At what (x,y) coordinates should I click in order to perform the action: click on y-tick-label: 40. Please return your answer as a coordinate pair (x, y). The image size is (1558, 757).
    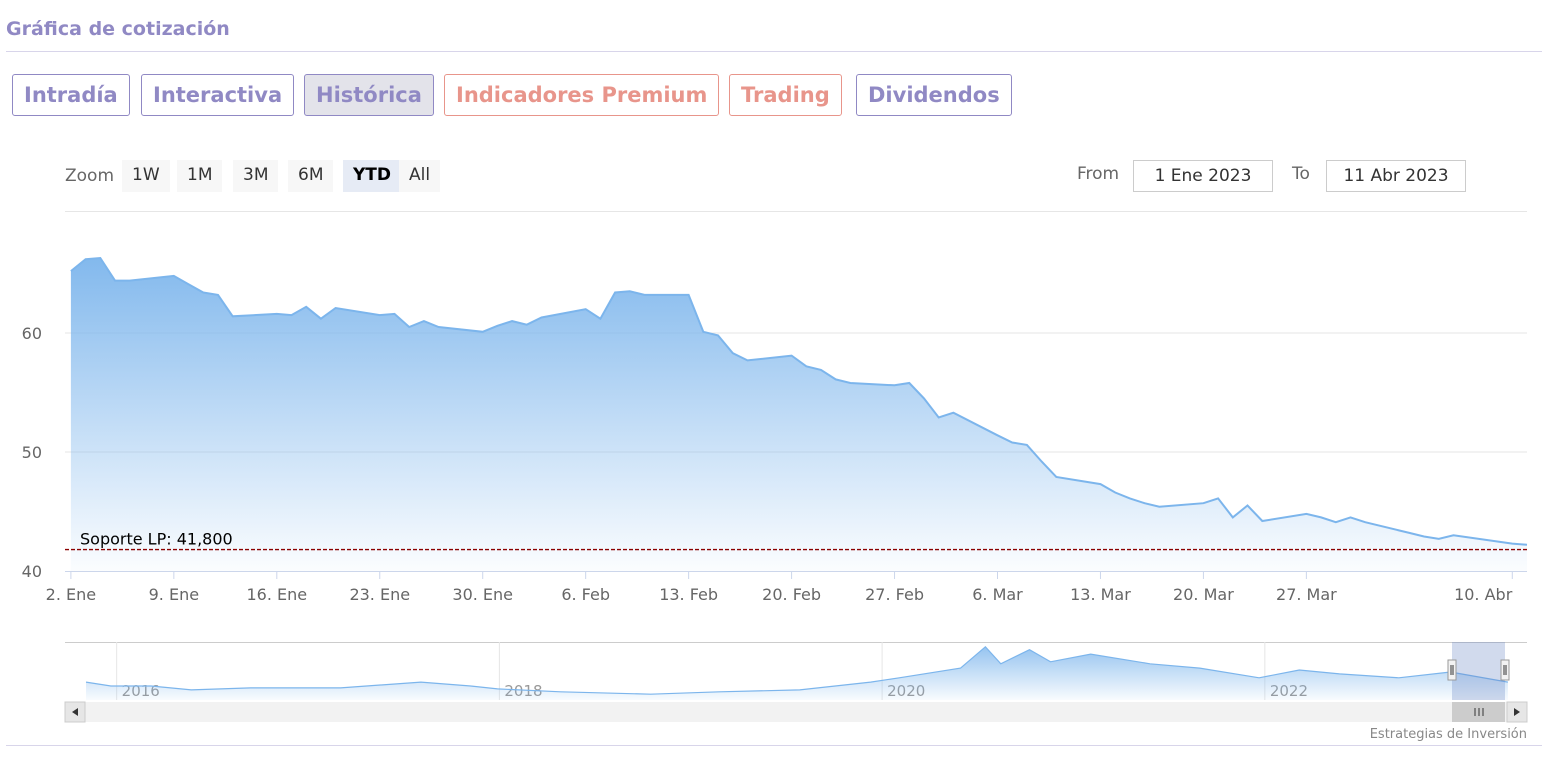
    Looking at the image, I should click on (32, 571).